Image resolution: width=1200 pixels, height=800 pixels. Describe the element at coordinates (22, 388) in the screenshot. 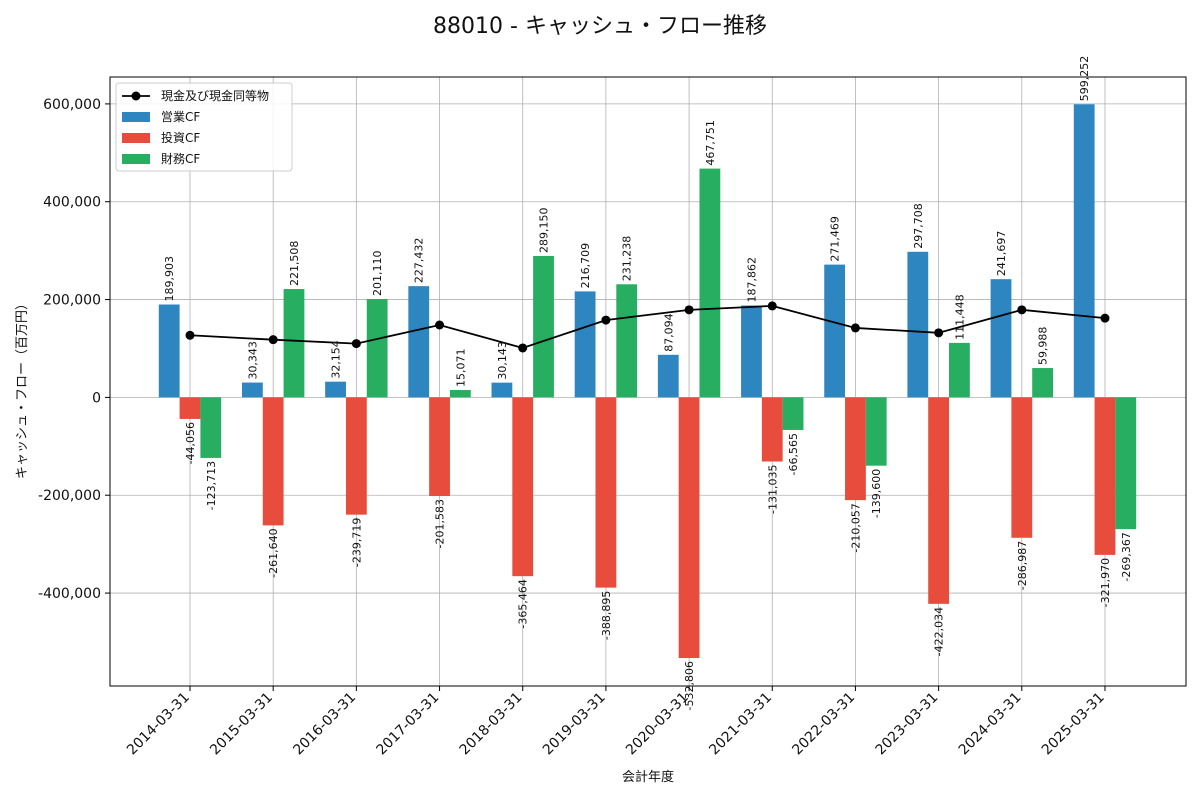

I see `y-axis-label: キャッシュ・フロー（百万円）` at that location.